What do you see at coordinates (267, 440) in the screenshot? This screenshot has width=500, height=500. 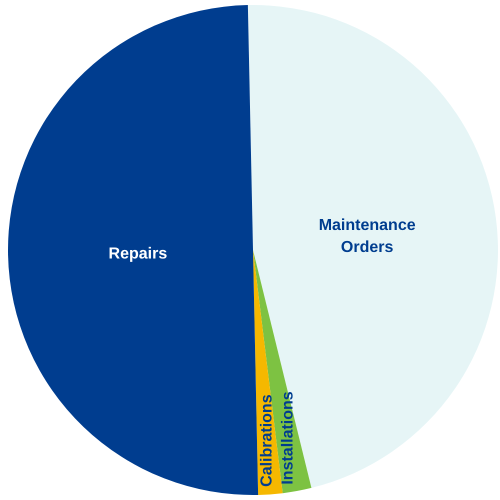 I see `slice-label: Calibrations` at bounding box center [267, 440].